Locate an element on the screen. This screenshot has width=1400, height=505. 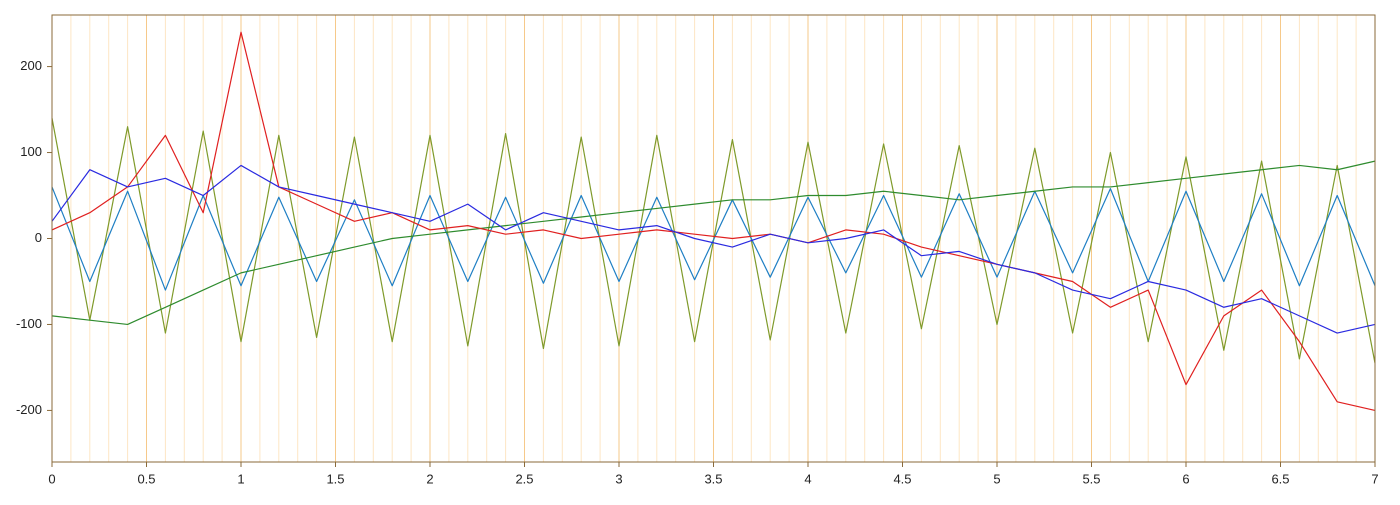
x-tick-label: 4 is located at coordinates (807, 478).